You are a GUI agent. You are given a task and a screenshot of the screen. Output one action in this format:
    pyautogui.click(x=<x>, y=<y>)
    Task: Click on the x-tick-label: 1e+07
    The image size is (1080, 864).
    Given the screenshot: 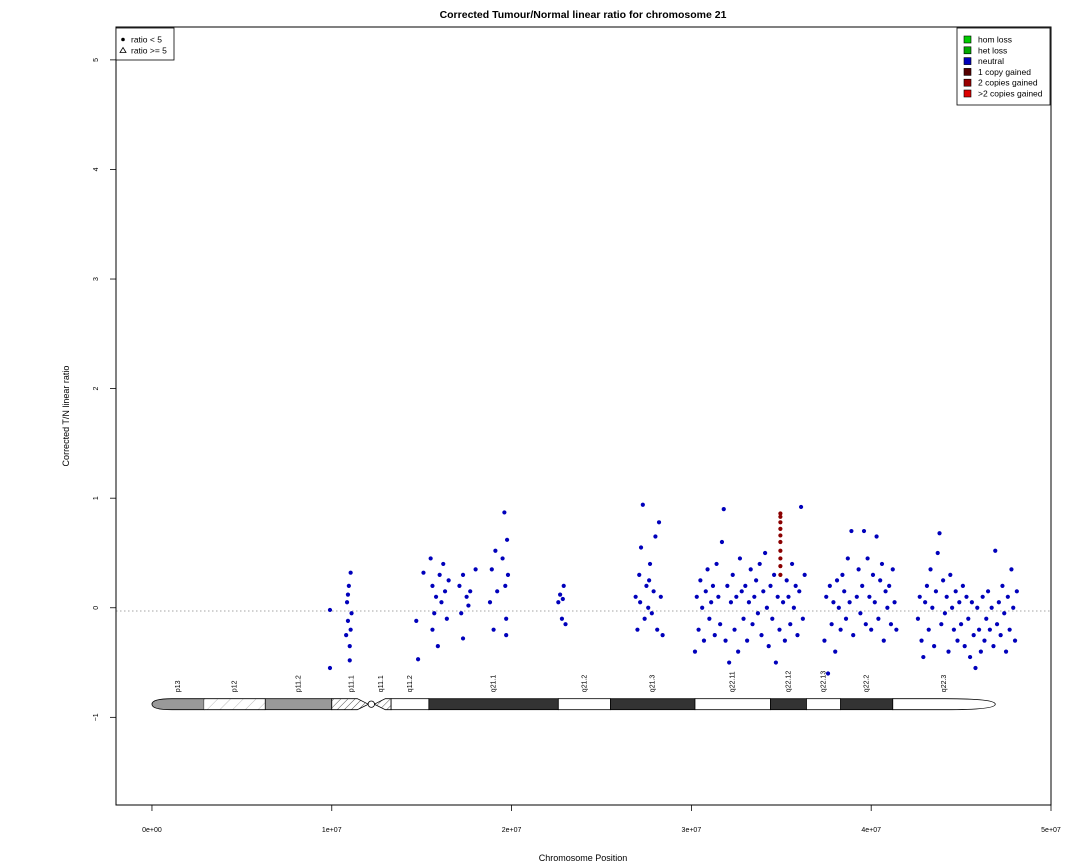 What is the action you would take?
    pyautogui.click(x=332, y=830)
    